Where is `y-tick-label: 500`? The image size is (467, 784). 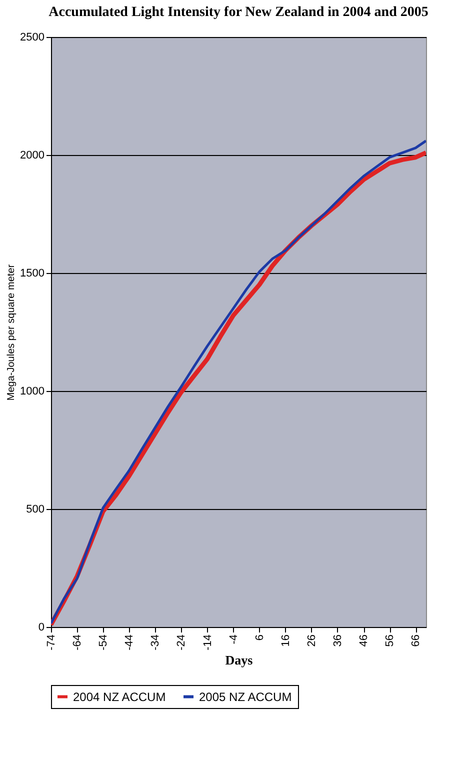 y-tick-label: 500 is located at coordinates (35, 510).